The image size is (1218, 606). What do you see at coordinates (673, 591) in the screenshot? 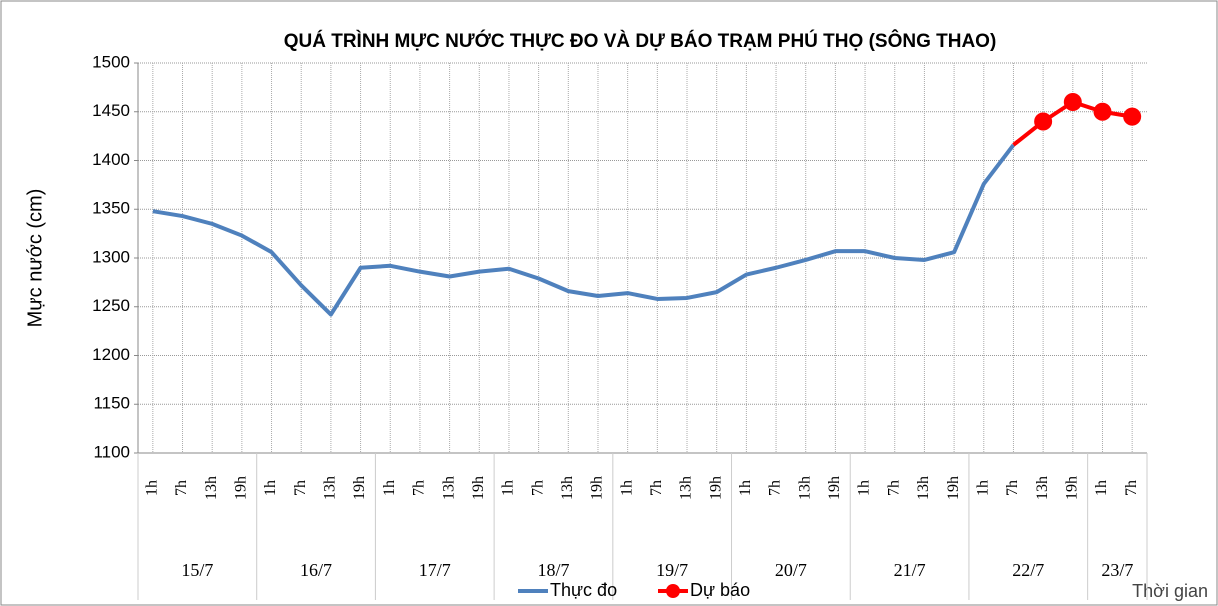
I see `legend-marker` at bounding box center [673, 591].